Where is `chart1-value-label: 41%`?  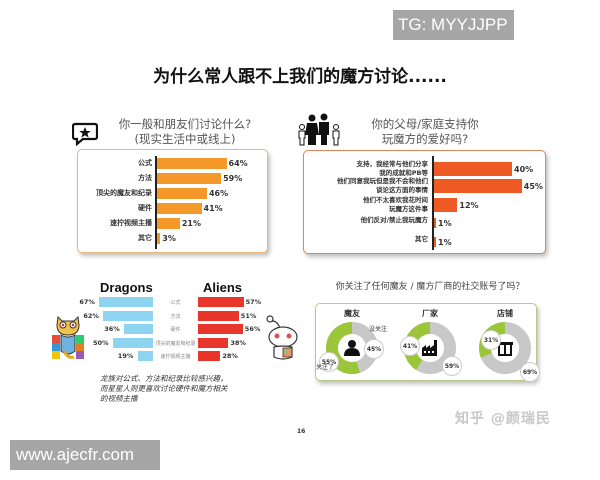 chart1-value-label: 41% is located at coordinates (213, 208).